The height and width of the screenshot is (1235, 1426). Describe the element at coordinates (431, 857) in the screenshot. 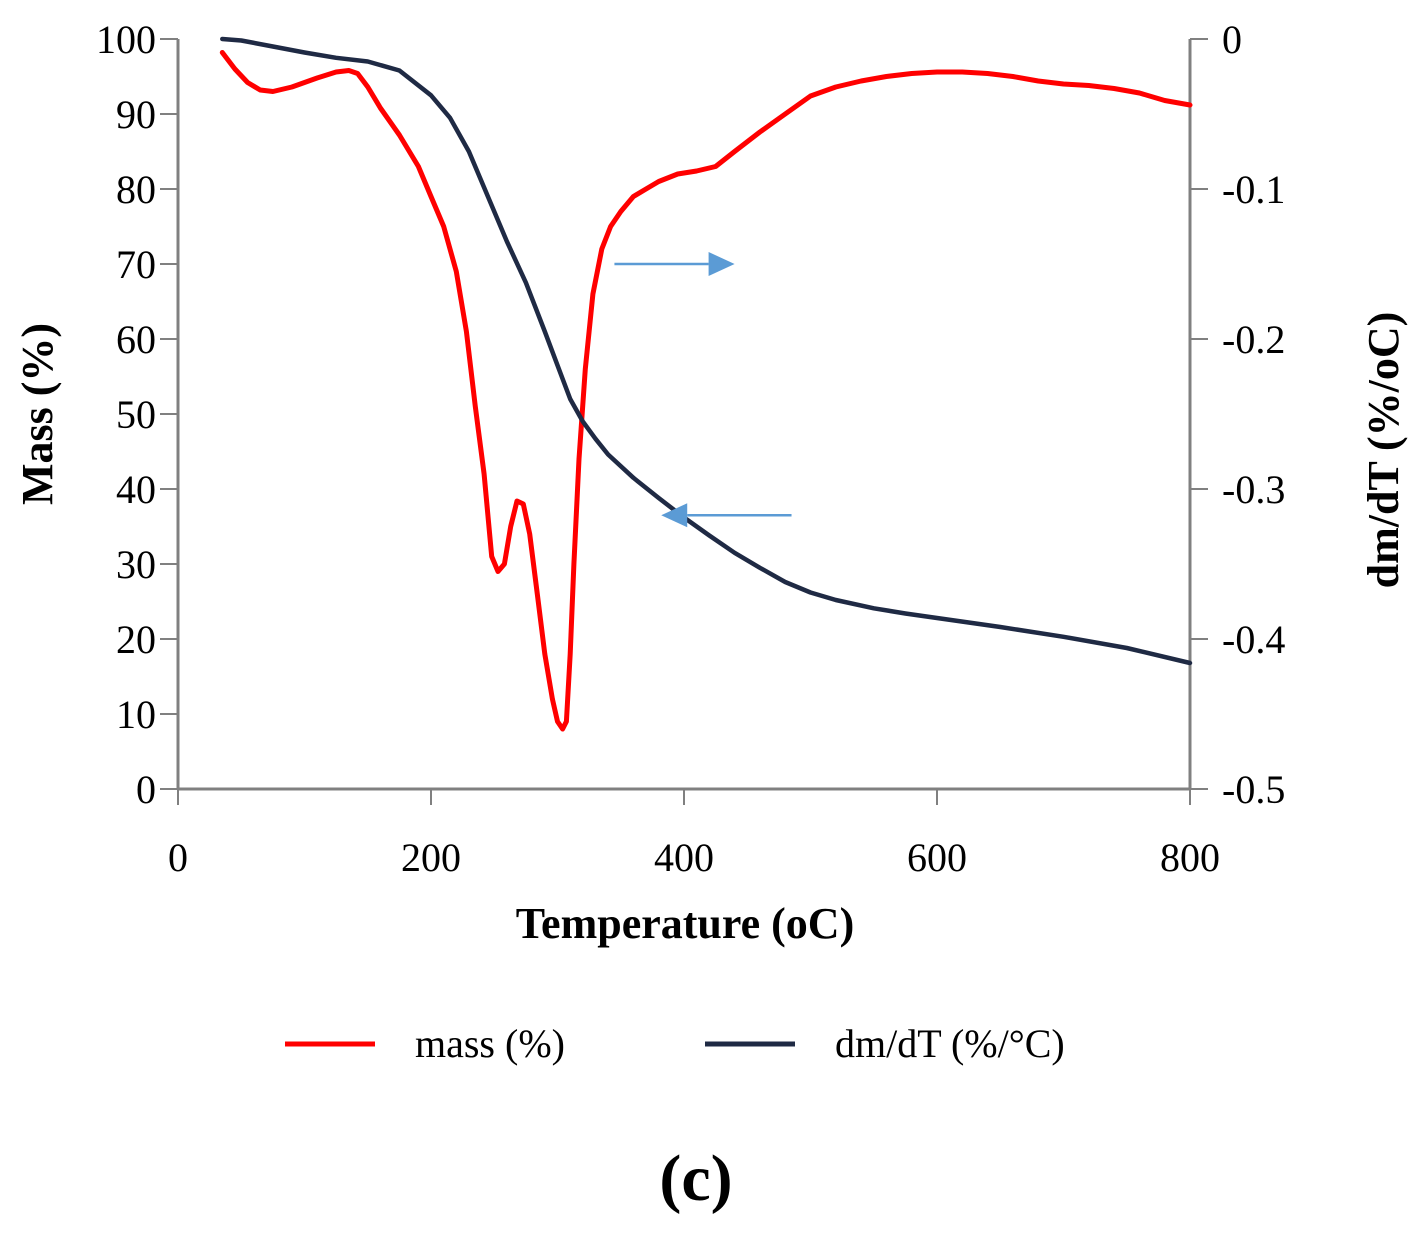

I see `x-tick-label: 200` at that location.